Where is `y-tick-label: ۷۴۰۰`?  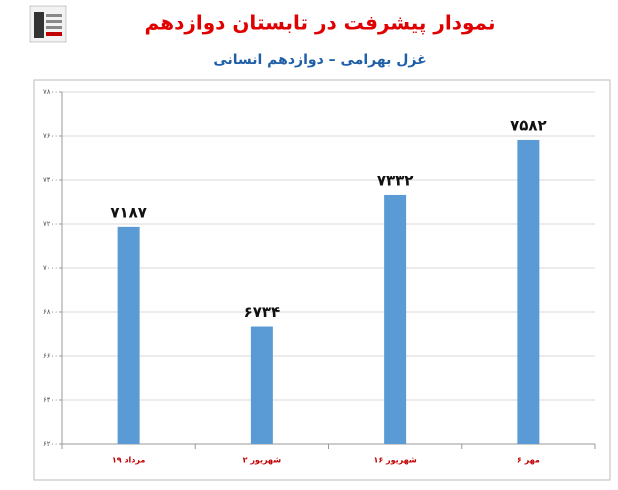
y-tick-label: ۷۴۰۰ is located at coordinates (50, 180).